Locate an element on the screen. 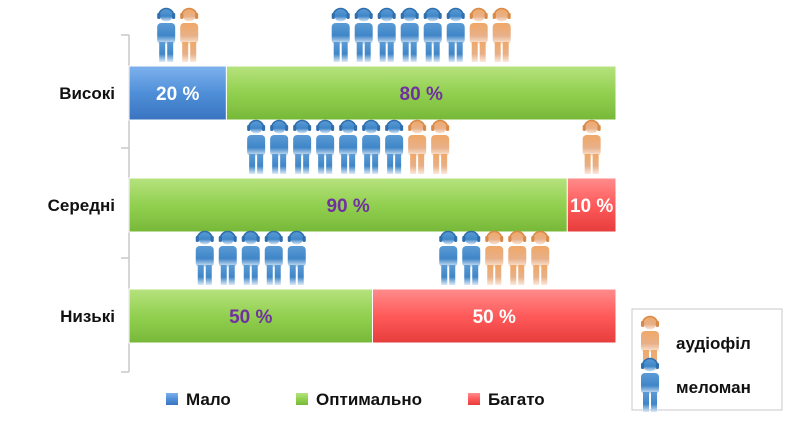  axis-ticks is located at coordinates (125, 203).